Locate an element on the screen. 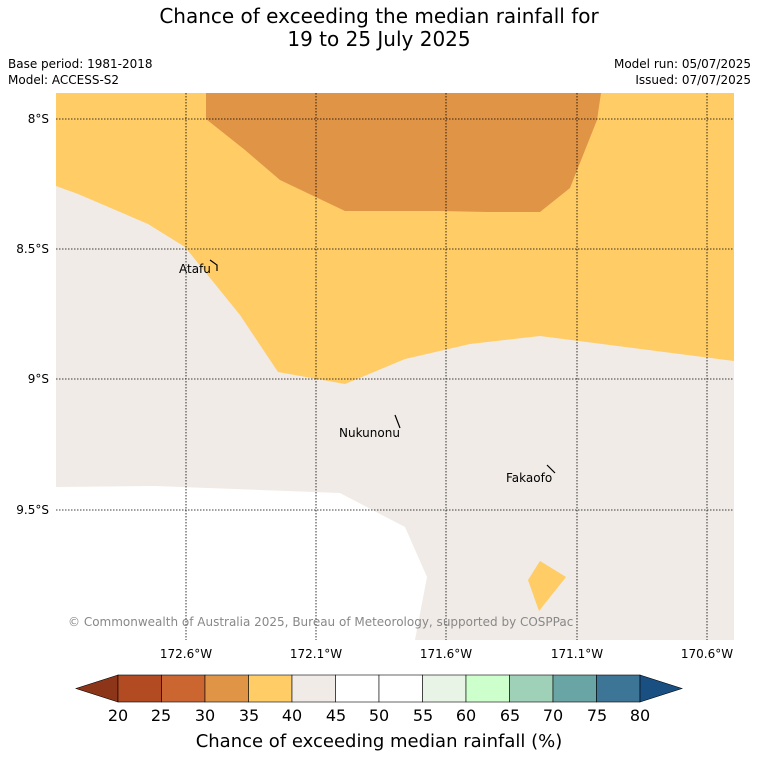 The height and width of the screenshot is (781, 758). colorbar-tick-50: 50 is located at coordinates (379, 715).